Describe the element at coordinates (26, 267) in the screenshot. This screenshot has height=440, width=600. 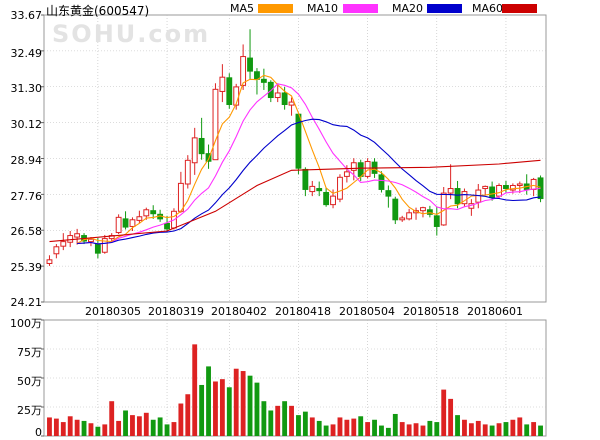
I see `price-tick-label: 25.39` at that location.